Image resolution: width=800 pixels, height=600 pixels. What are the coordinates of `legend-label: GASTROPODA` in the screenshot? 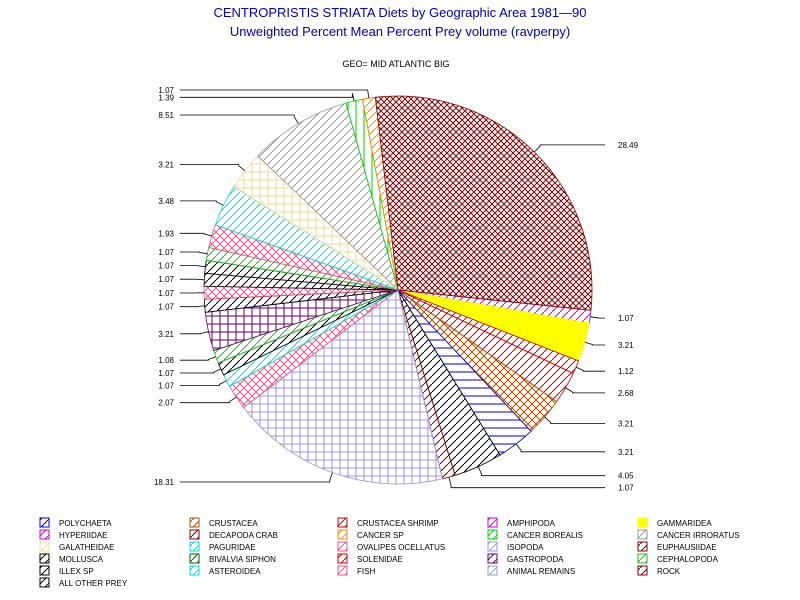 It's located at (535, 559).